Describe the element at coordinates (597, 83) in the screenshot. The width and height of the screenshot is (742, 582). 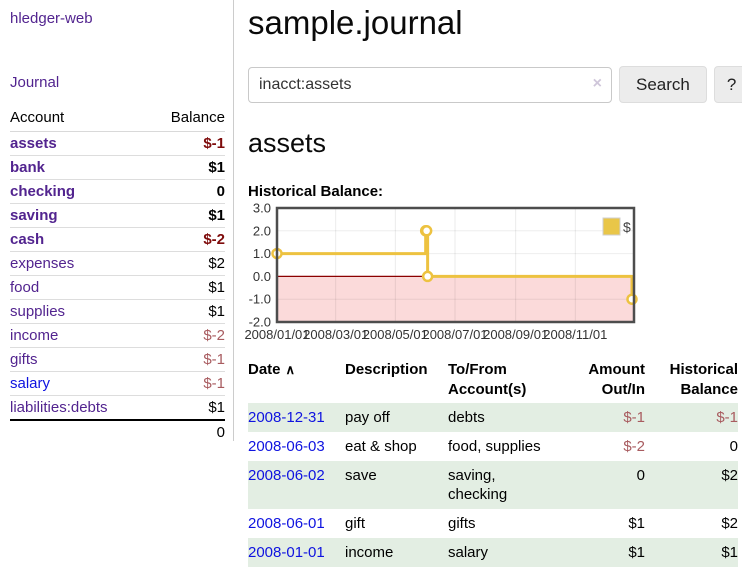
I see `clear-search-icon: ×` at that location.